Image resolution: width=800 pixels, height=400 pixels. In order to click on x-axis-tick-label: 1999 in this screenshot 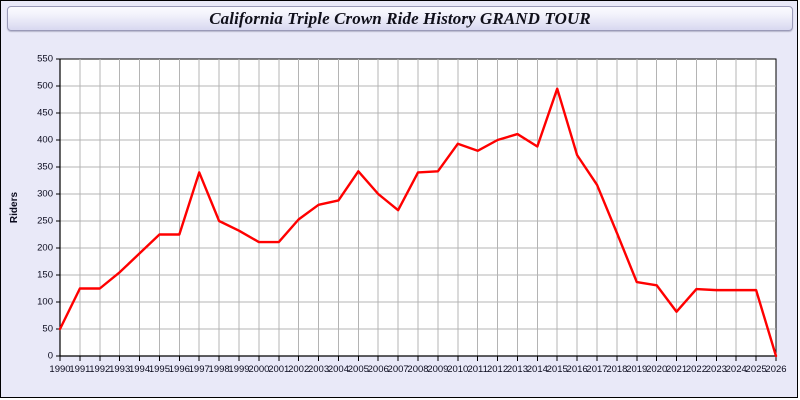, I will do `click(238, 369)`.